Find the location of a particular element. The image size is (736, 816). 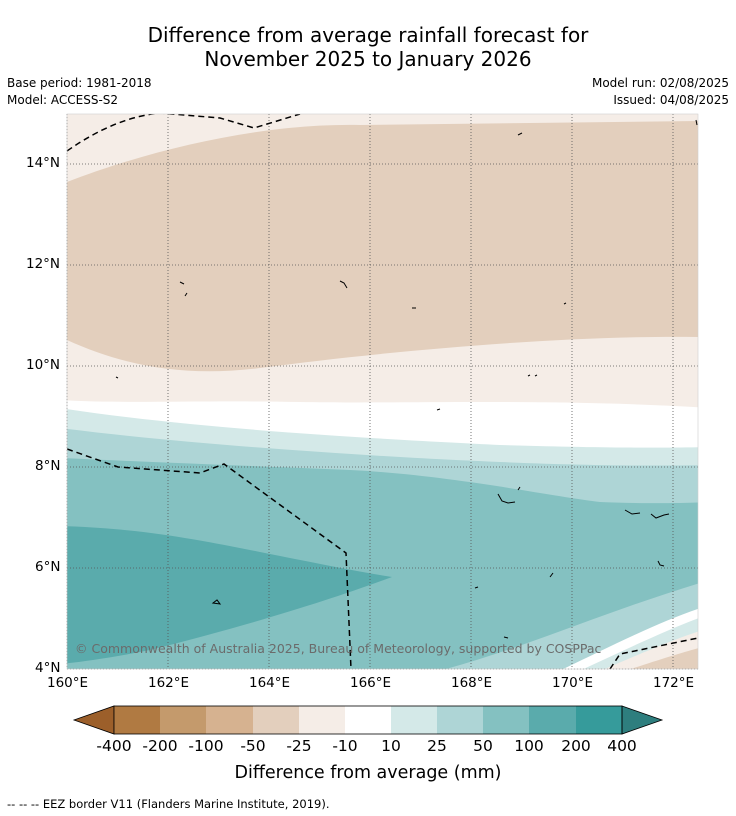

coastal-band-tan is located at coordinates (664, 658).